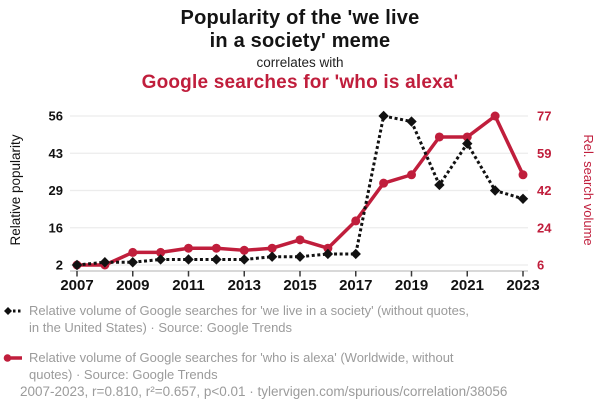 This screenshot has height=414, width=600. Describe the element at coordinates (411, 285) in the screenshot. I see `x-tick-label: 2019` at that location.